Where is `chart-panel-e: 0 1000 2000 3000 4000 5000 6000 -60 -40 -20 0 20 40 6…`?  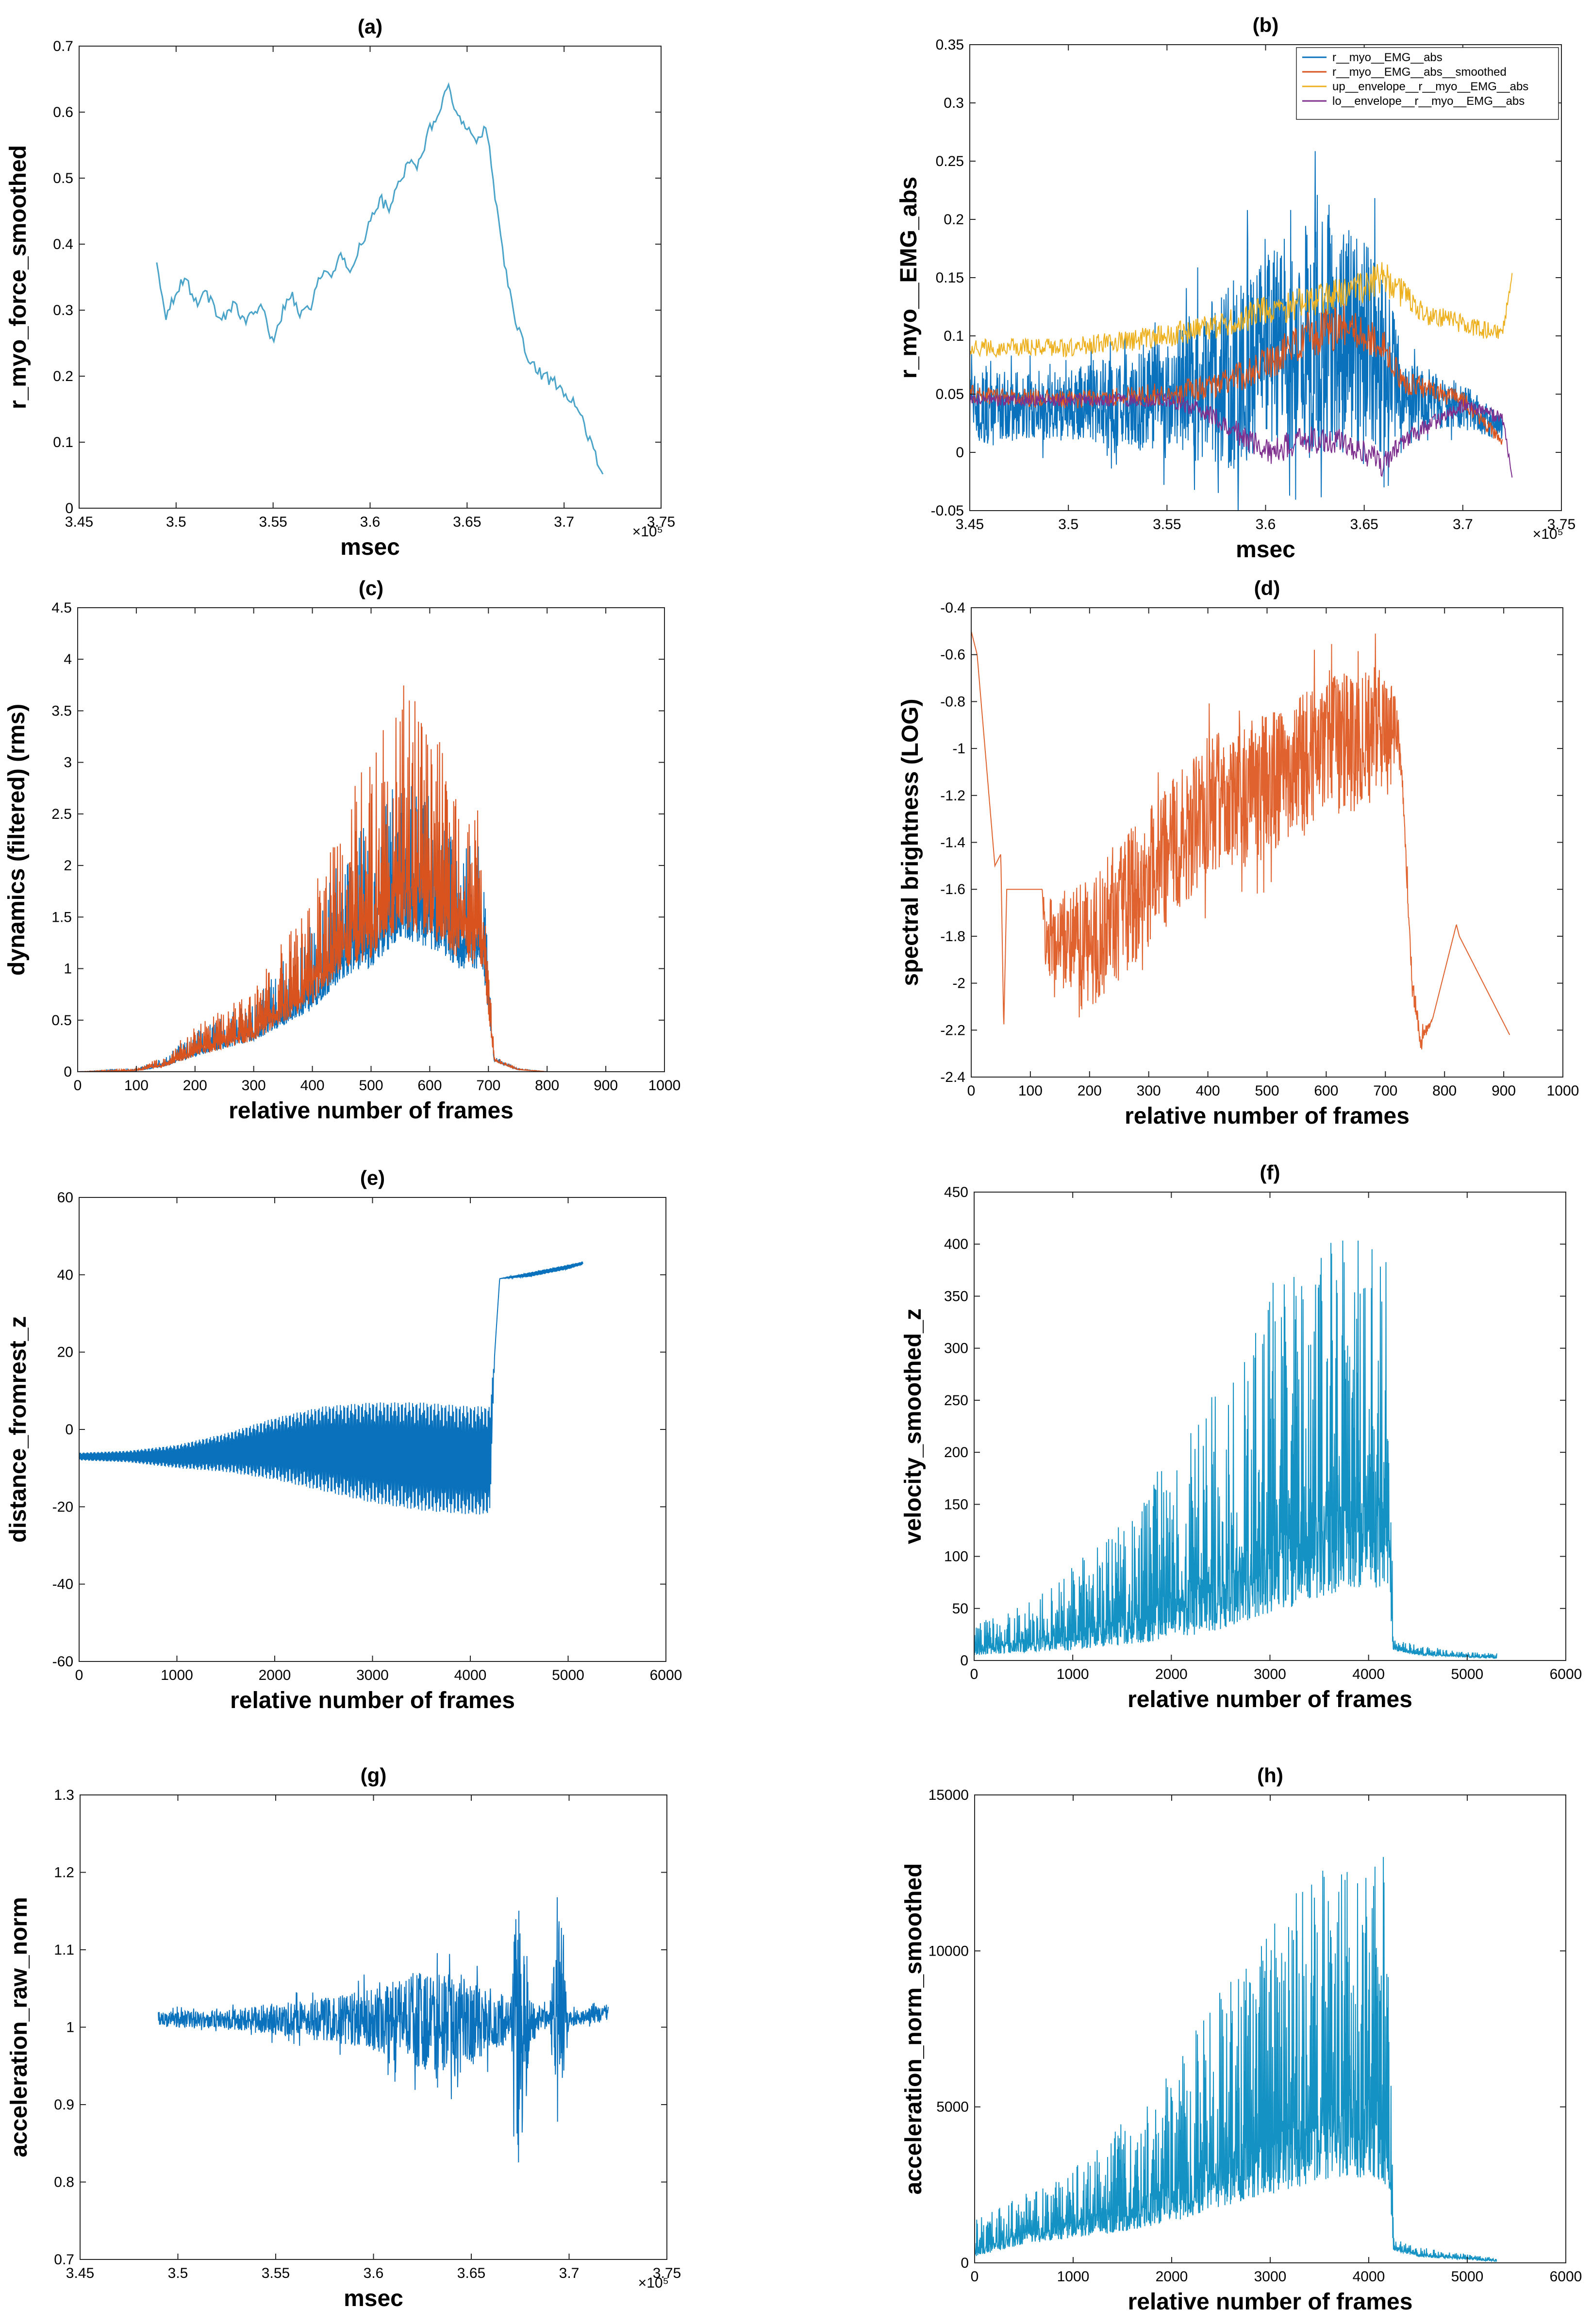
chart-panel-e: 0 1000 2000 3000 4000 5000 6000 -60 -40 -20 0 20 40 6… is located at coordinates (343, 1439).